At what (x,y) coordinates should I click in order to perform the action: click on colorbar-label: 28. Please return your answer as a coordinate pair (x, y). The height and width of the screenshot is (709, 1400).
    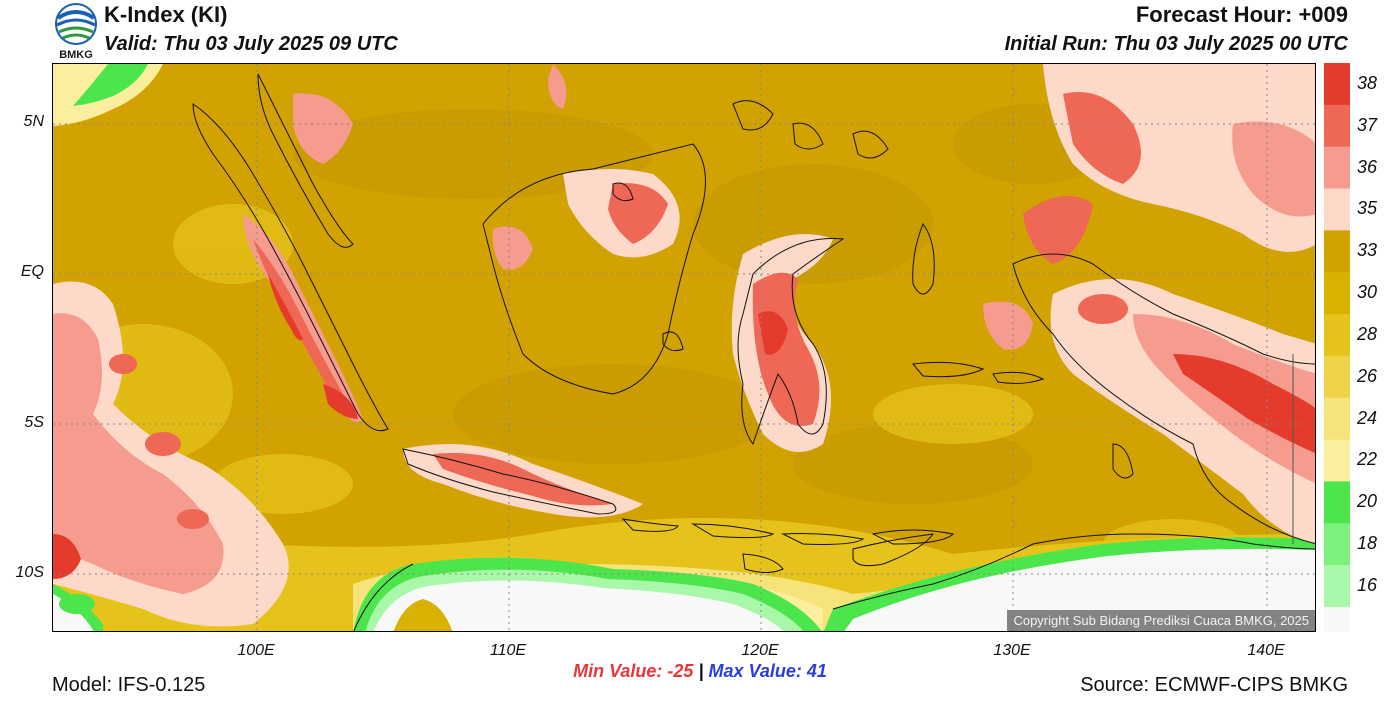
    Looking at the image, I should click on (1367, 333).